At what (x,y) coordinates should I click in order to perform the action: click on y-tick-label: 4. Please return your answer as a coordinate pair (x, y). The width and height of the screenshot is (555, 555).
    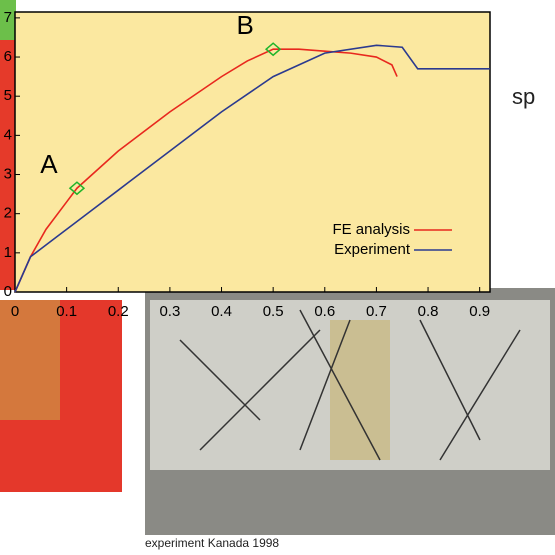
    Looking at the image, I should click on (8, 134).